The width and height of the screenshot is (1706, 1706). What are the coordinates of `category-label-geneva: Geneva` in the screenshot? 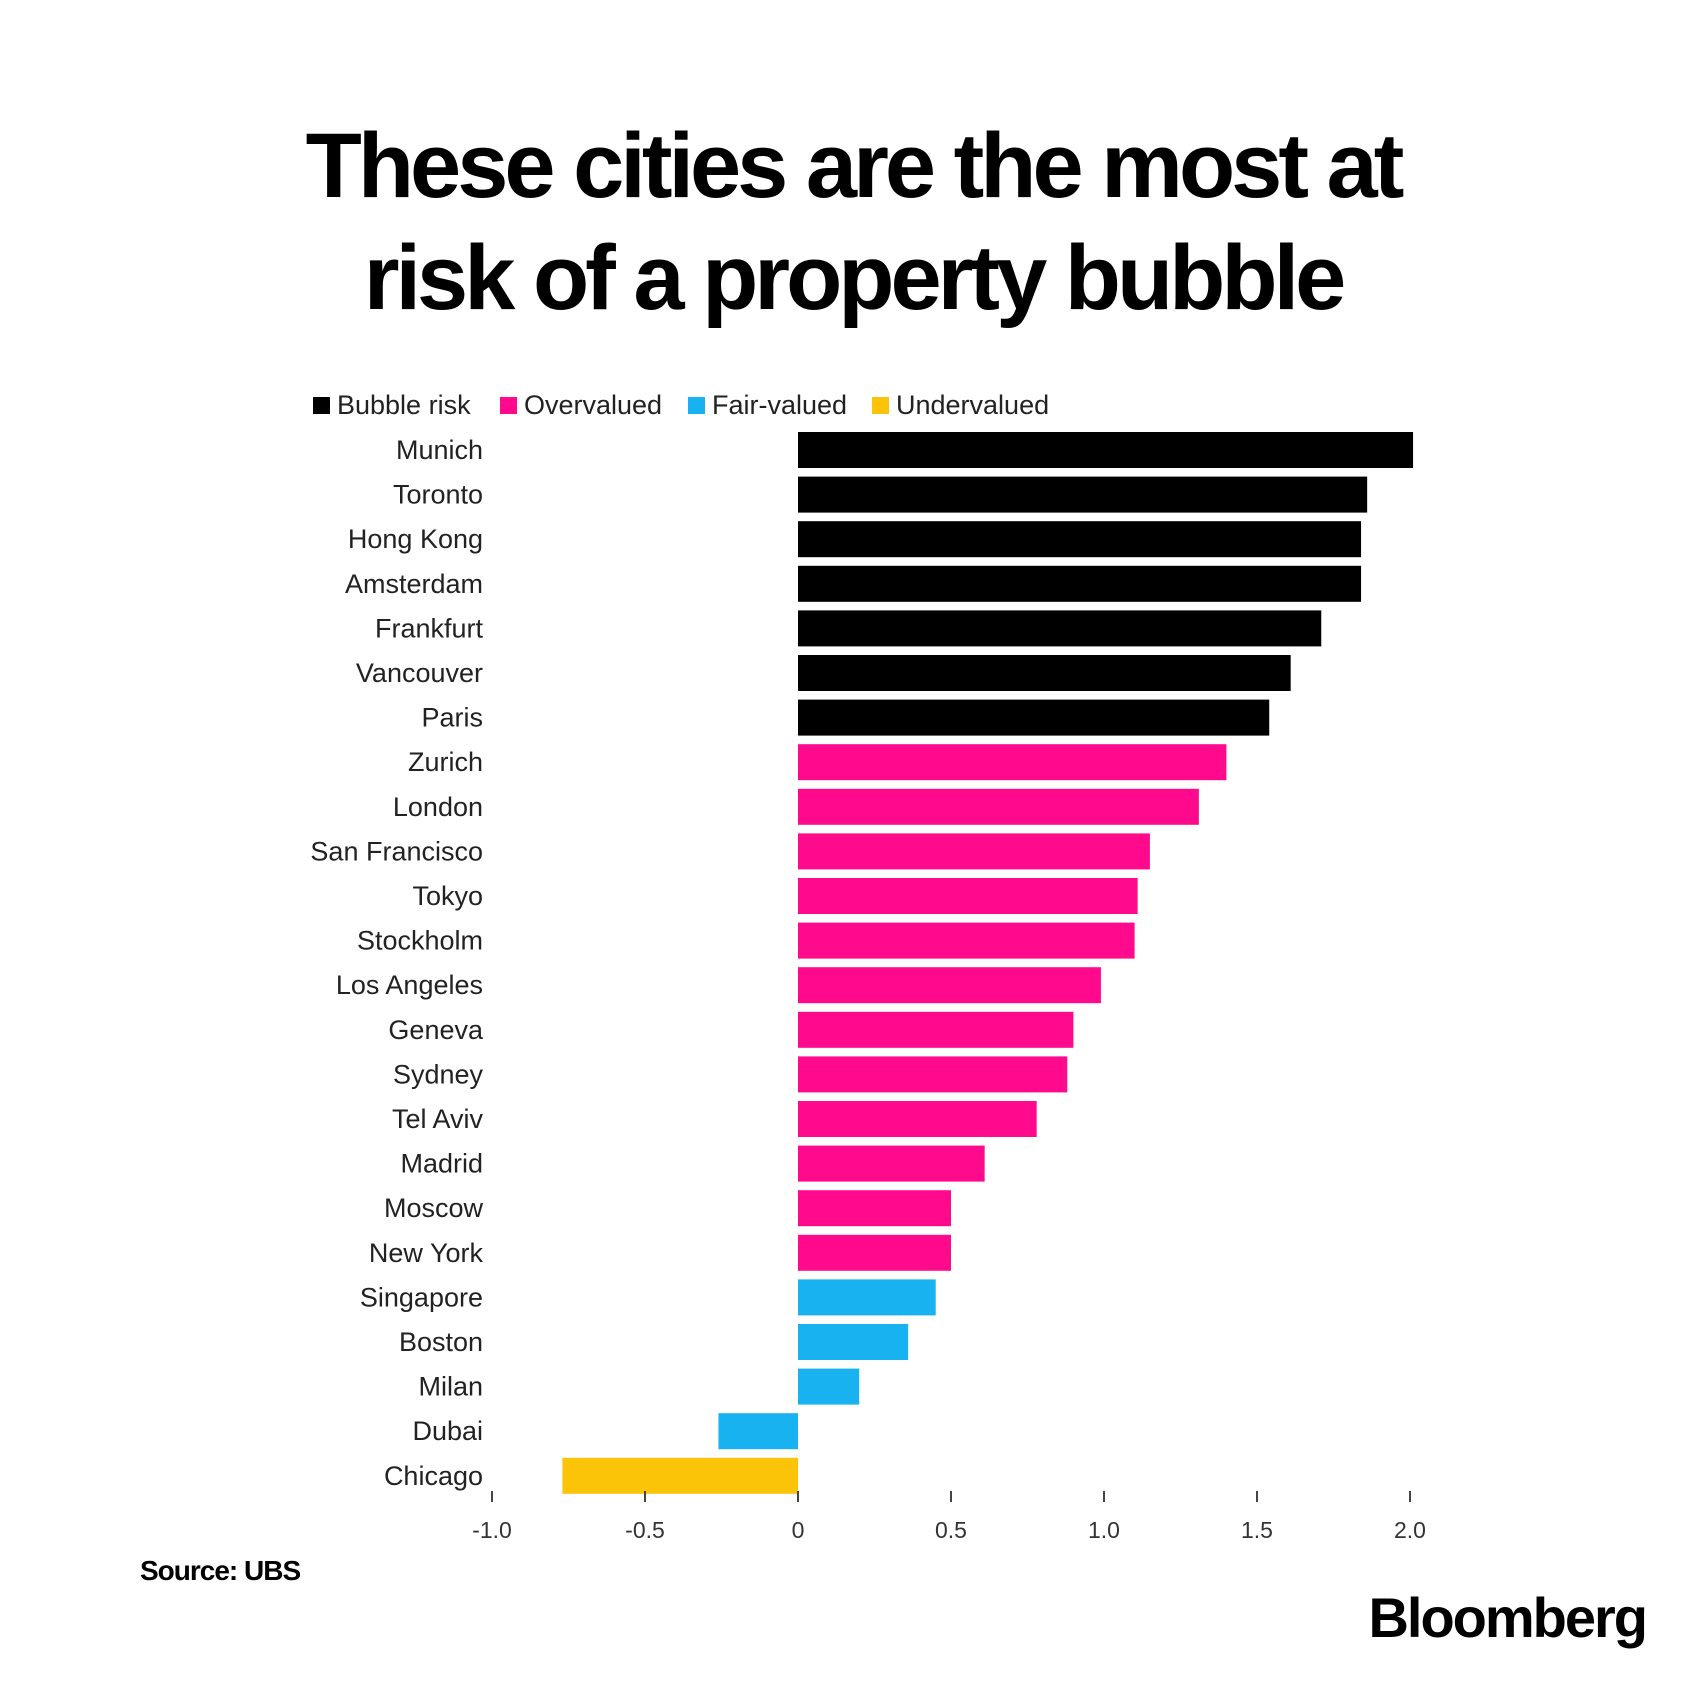 It's located at (436, 1030).